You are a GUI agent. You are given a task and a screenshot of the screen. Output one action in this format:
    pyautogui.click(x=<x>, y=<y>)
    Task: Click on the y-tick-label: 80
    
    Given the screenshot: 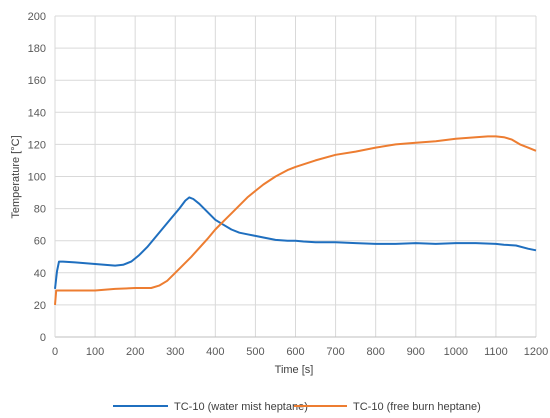 What is the action you would take?
    pyautogui.click(x=40, y=210)
    